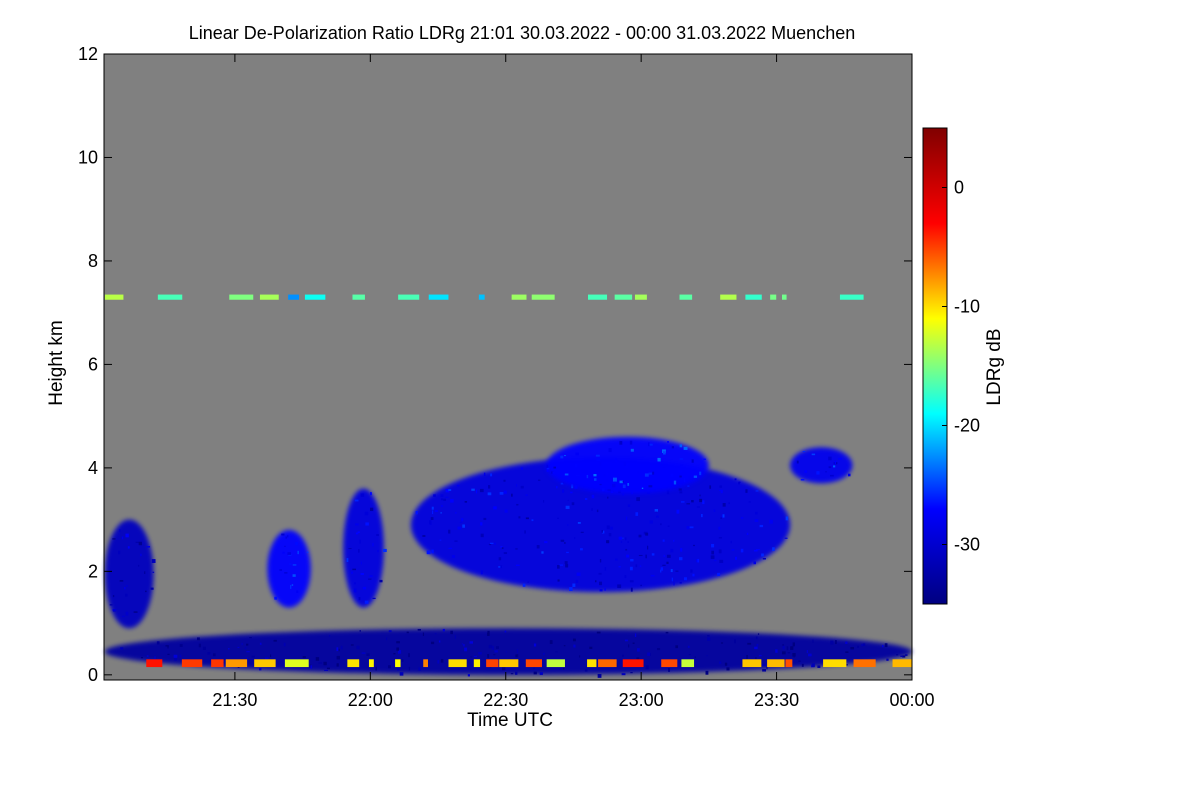 The image size is (1200, 800). Describe the element at coordinates (289, 568) in the screenshot. I see `feature-cloud-21:45` at that location.